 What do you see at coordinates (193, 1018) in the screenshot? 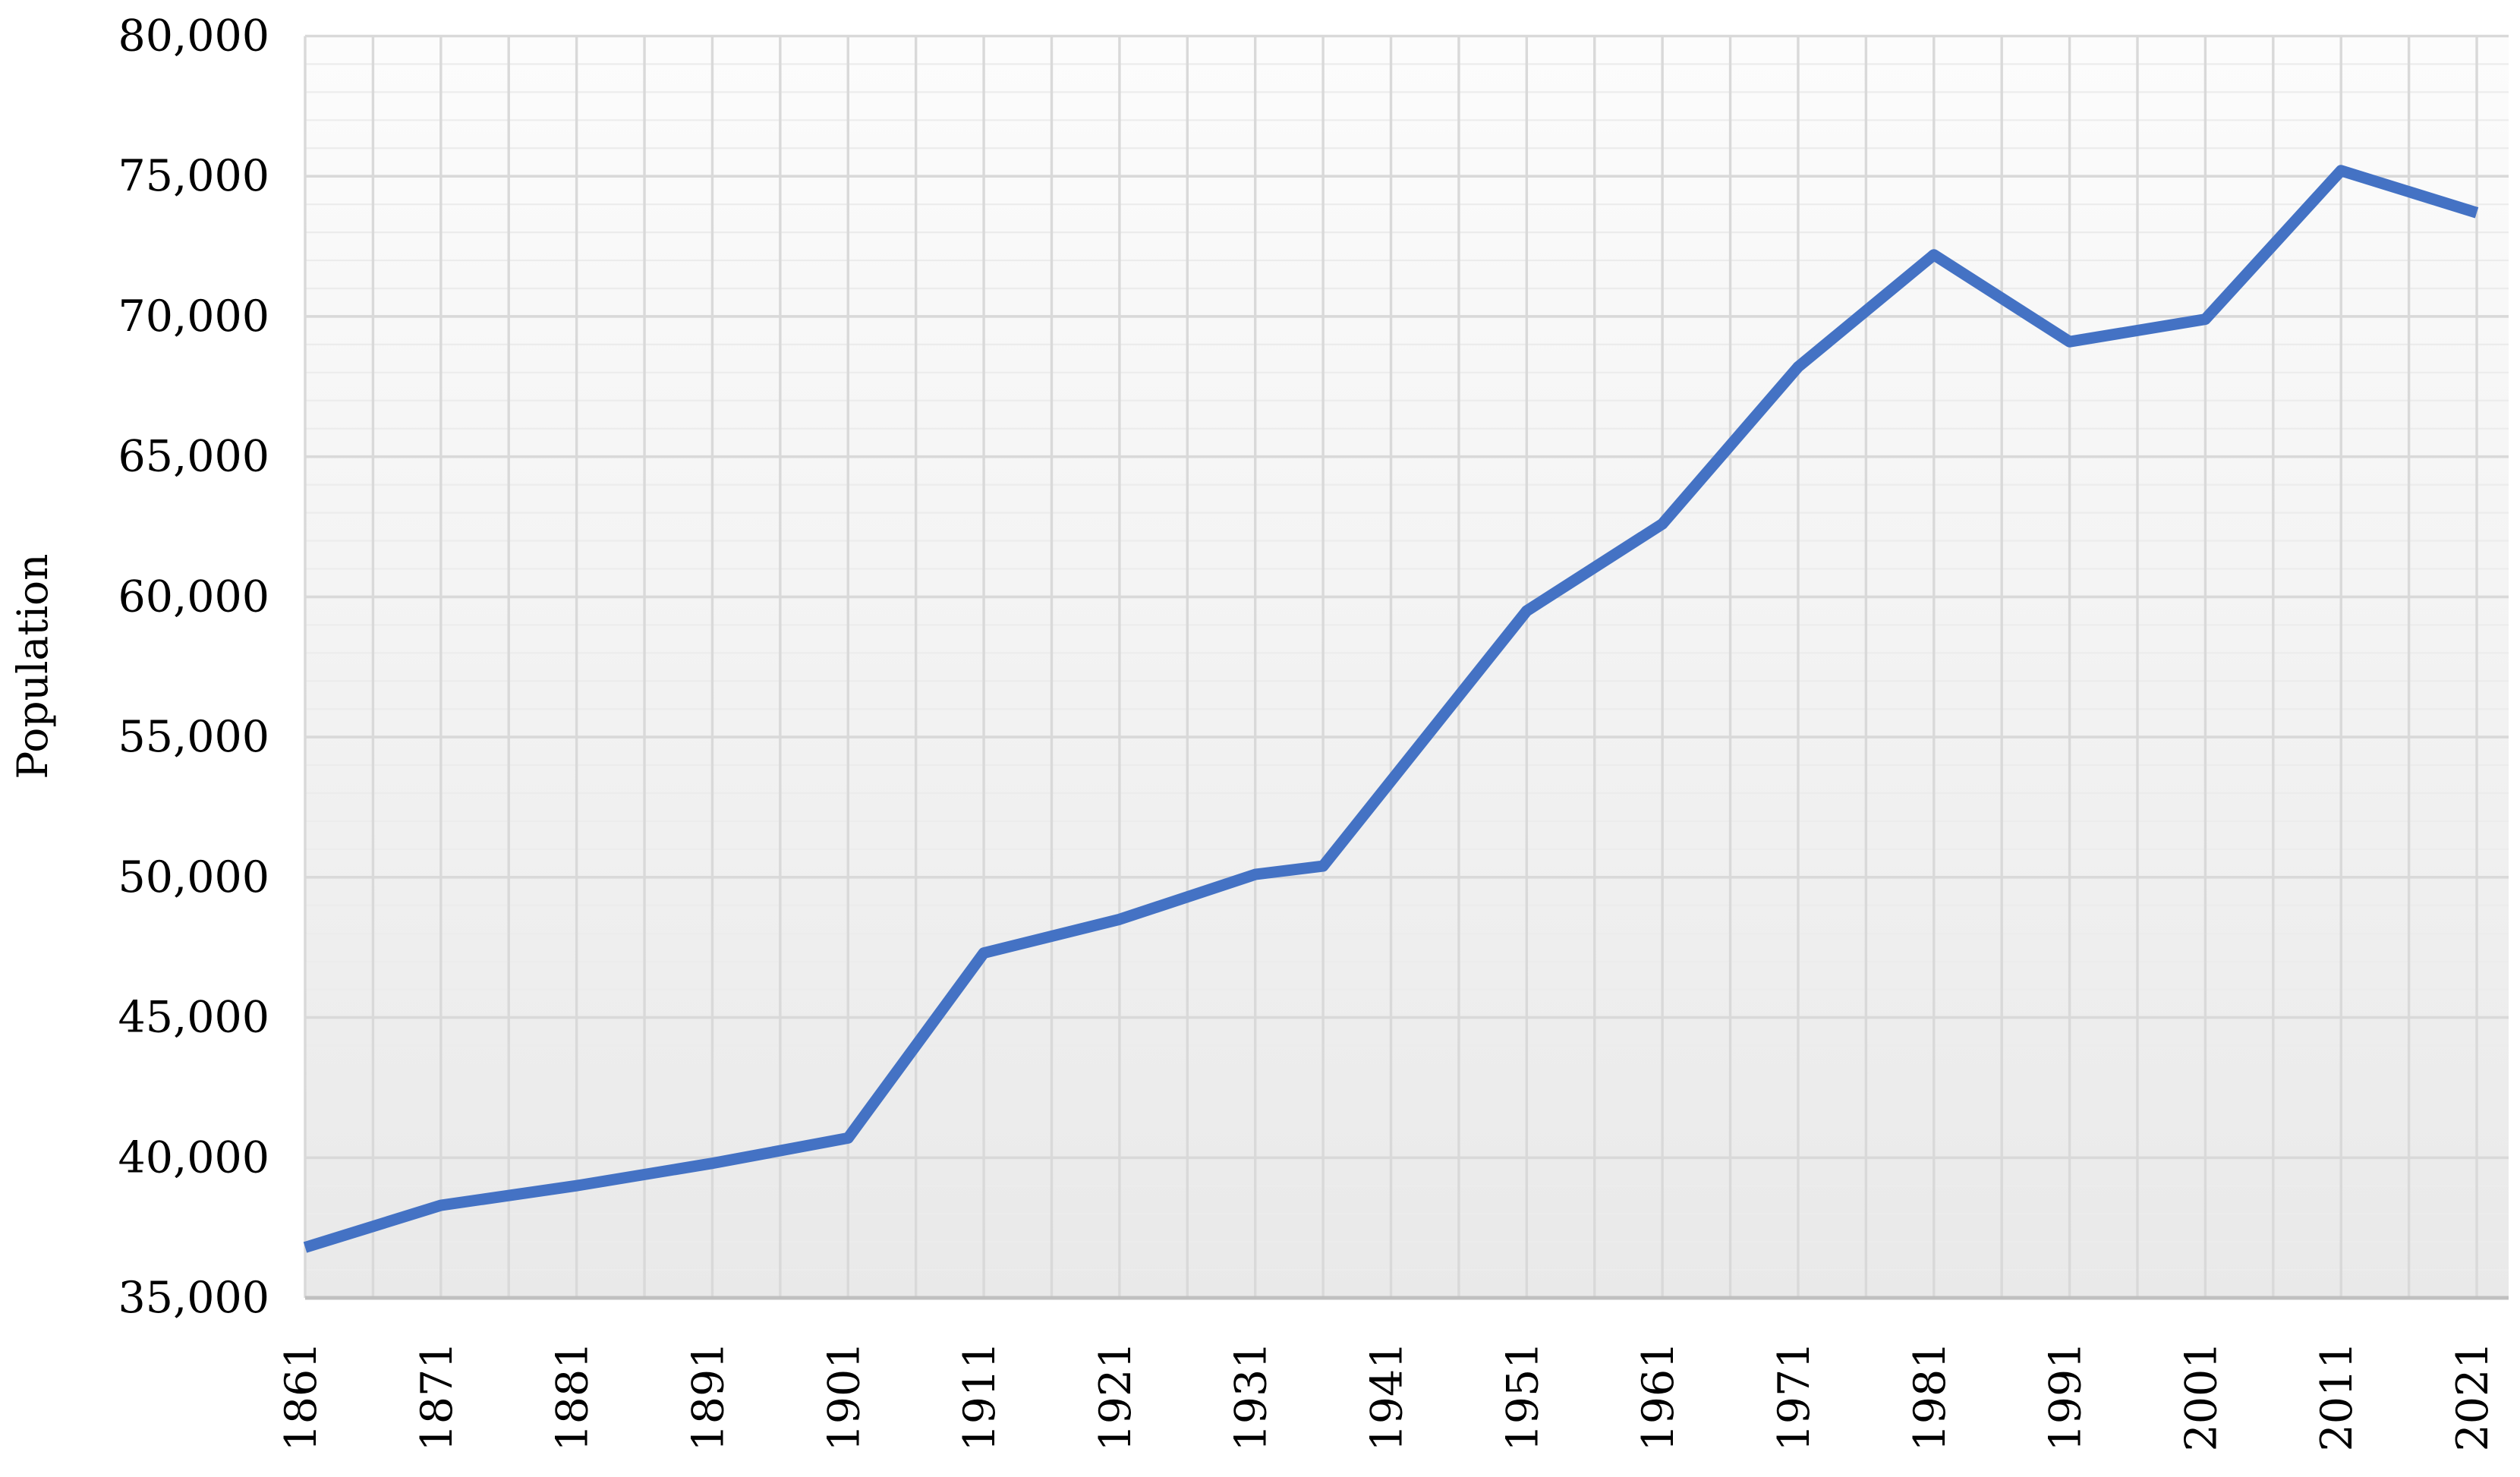
I see `y-axis-tick-label: 45,000` at bounding box center [193, 1018].